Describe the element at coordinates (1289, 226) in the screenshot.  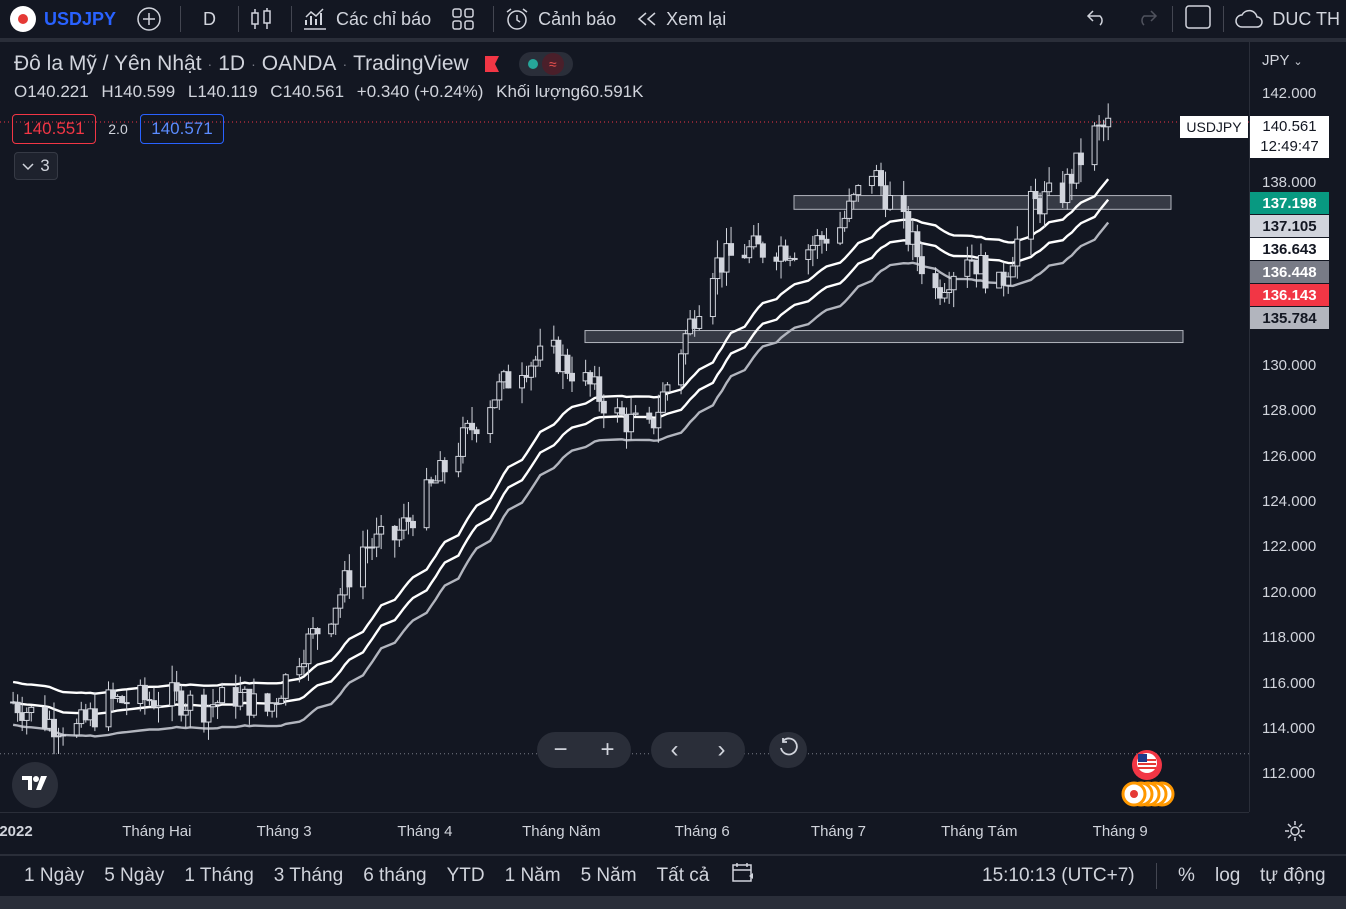
I see `indicator-value-tag: 137.105` at that location.